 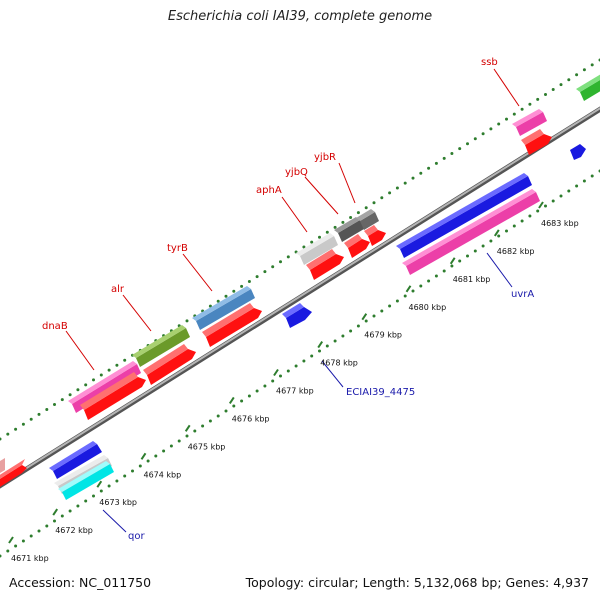 What do you see at coordinates (88, 482) in the screenshot?
I see `gene-qor-cyan` at bounding box center [88, 482].